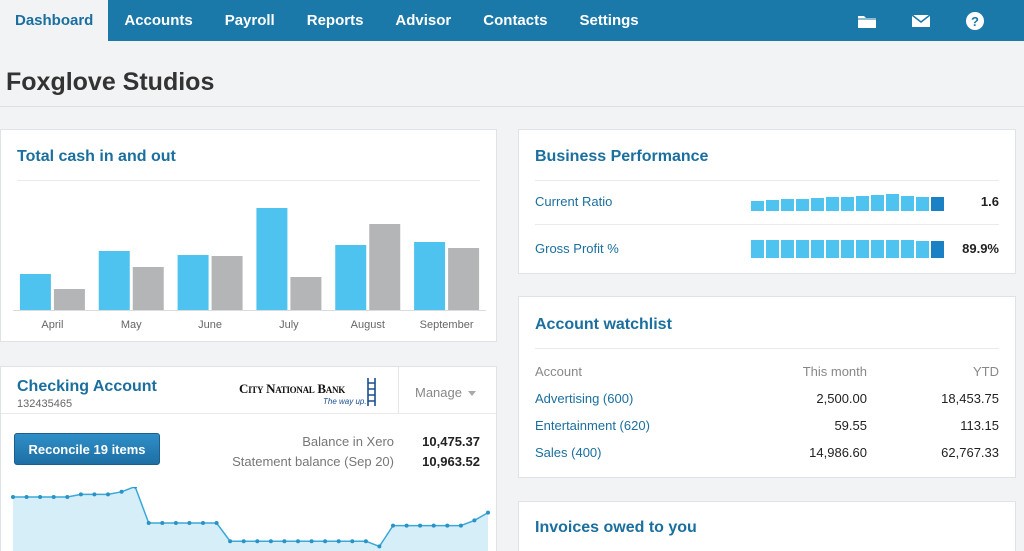 The image size is (1024, 551). What do you see at coordinates (986, 371) in the screenshot?
I see `column-header-ytd: YTD` at bounding box center [986, 371].